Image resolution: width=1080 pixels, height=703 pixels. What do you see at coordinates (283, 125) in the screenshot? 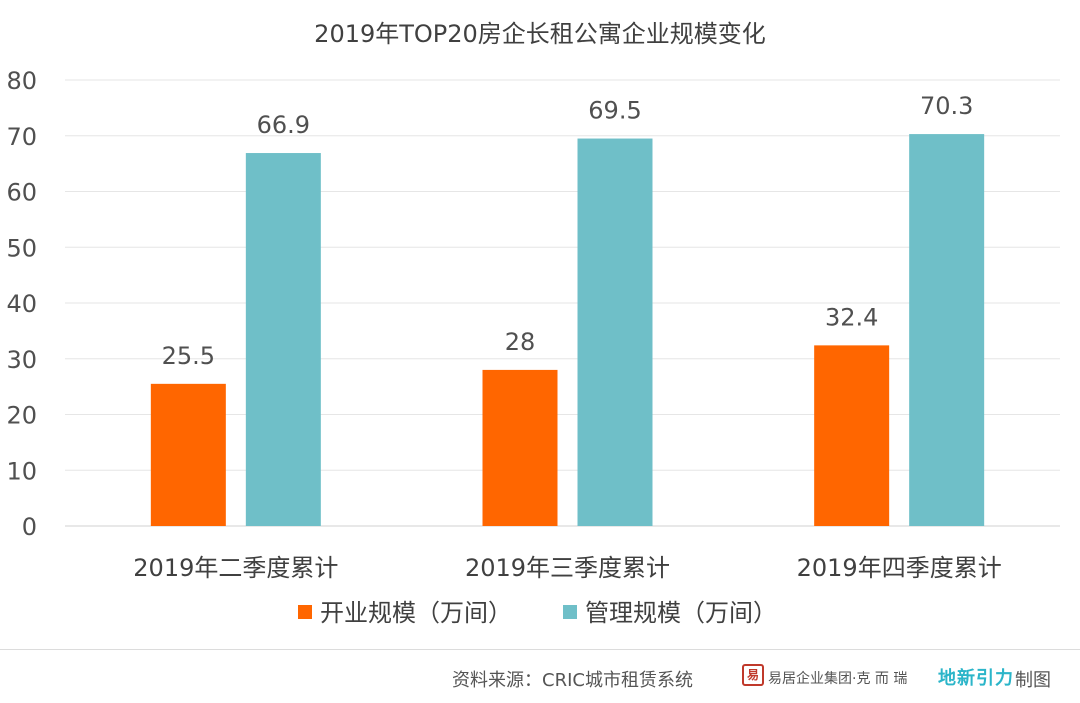
I see `data-label: 66.9` at bounding box center [283, 125].